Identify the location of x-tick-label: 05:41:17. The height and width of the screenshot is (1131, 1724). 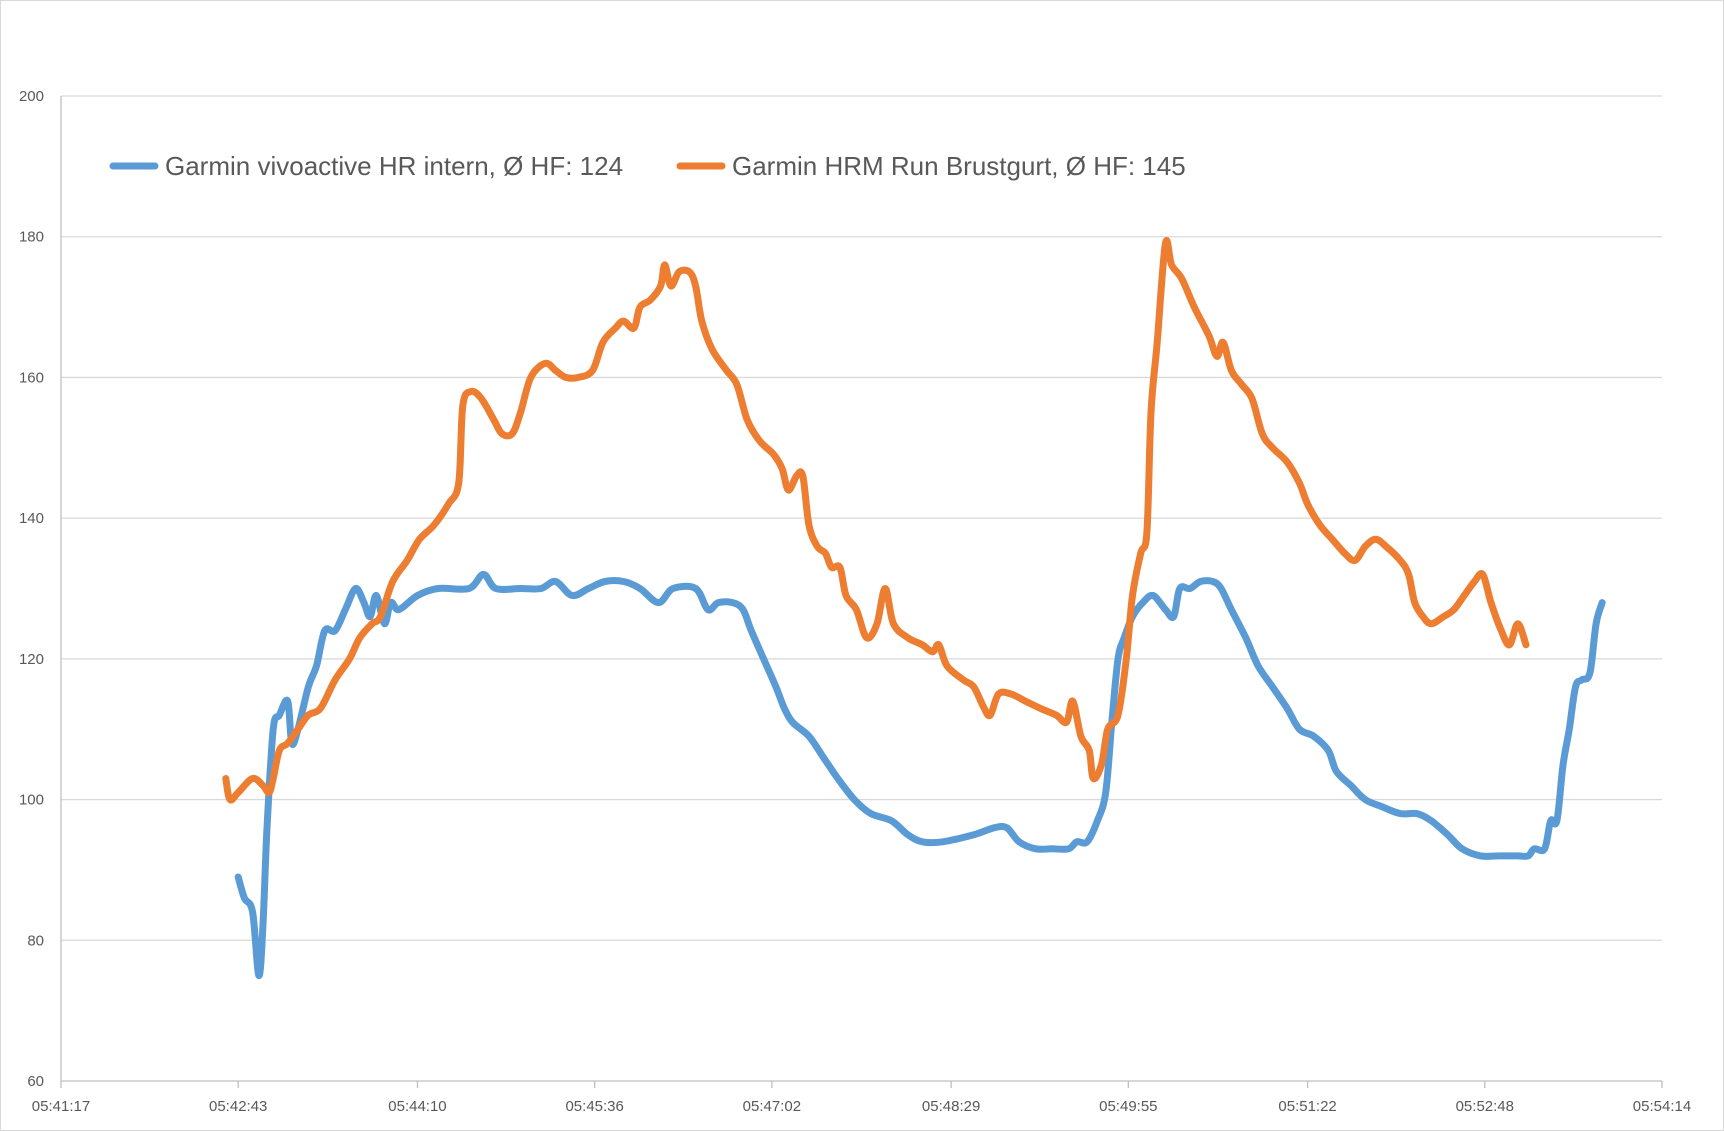
(61, 1106).